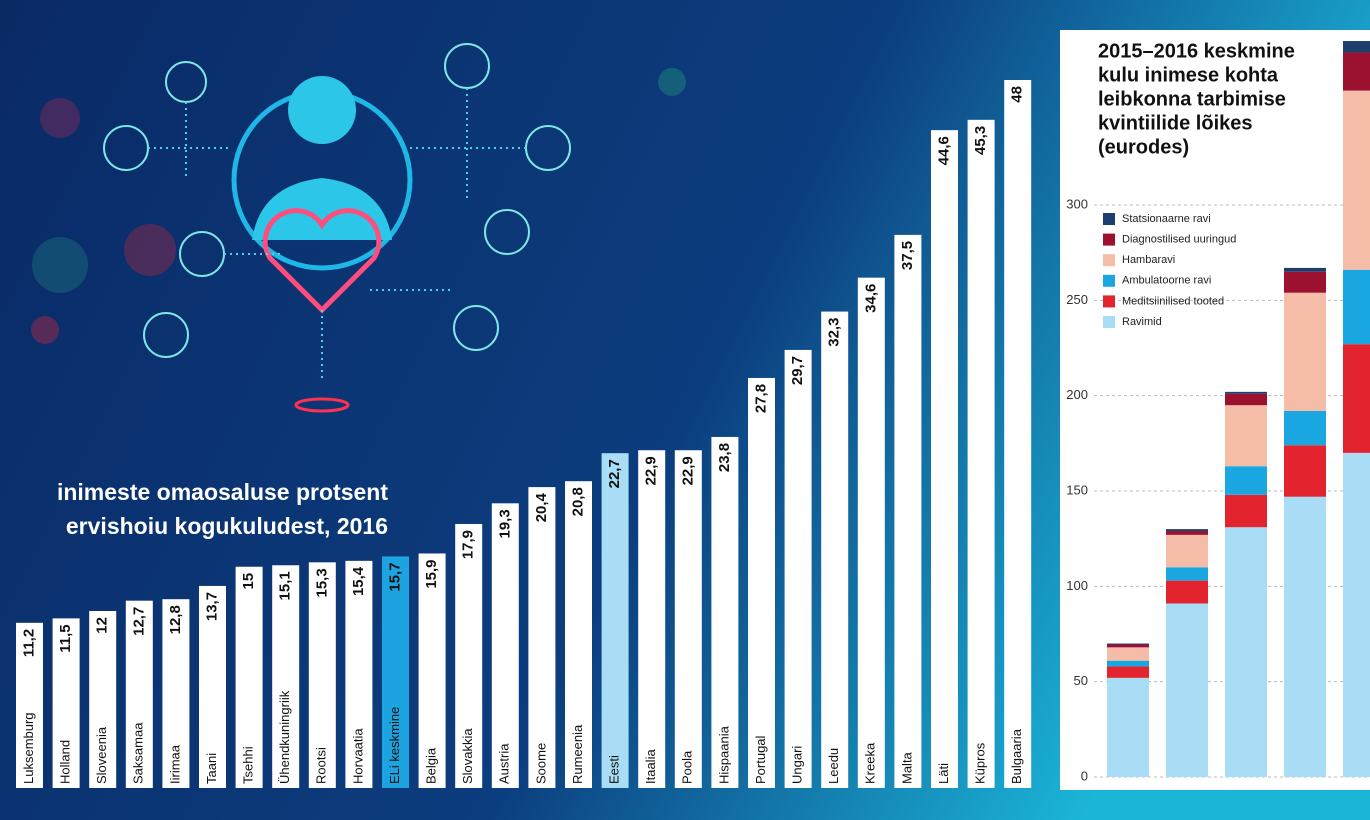 Image resolution: width=1370 pixels, height=820 pixels. Describe the element at coordinates (833, 766) in the screenshot. I see `category-label: Leedu` at that location.